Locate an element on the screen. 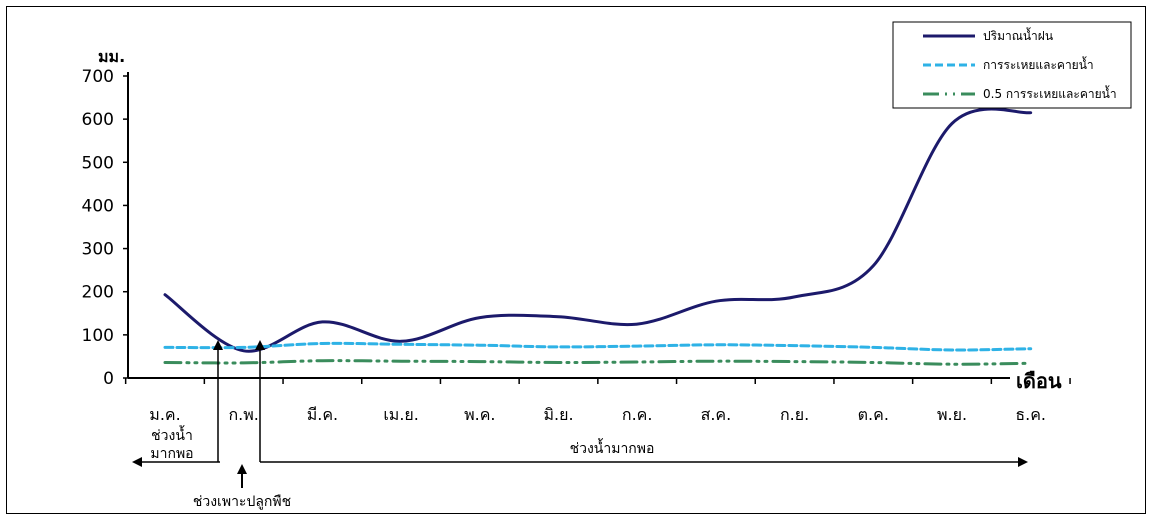 This screenshot has height=520, width=1154. legend-label: 0.5 การระเหยและคายน้ำ is located at coordinates (1050, 93).